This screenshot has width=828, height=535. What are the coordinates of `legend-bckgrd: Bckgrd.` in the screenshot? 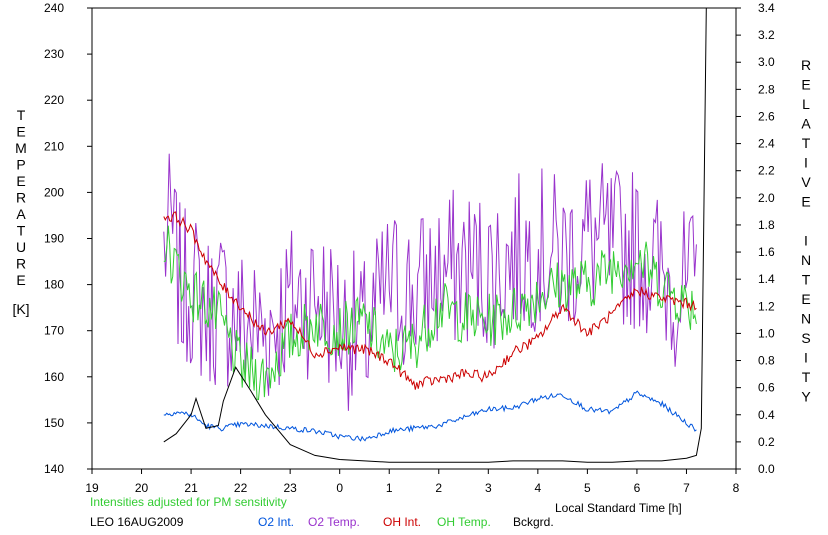 It's located at (533, 522).